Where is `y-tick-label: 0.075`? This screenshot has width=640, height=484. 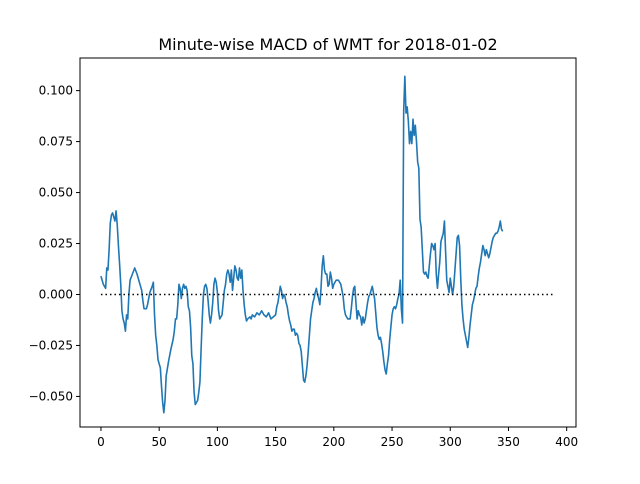 y-tick-label: 0.075 is located at coordinates (56, 142).